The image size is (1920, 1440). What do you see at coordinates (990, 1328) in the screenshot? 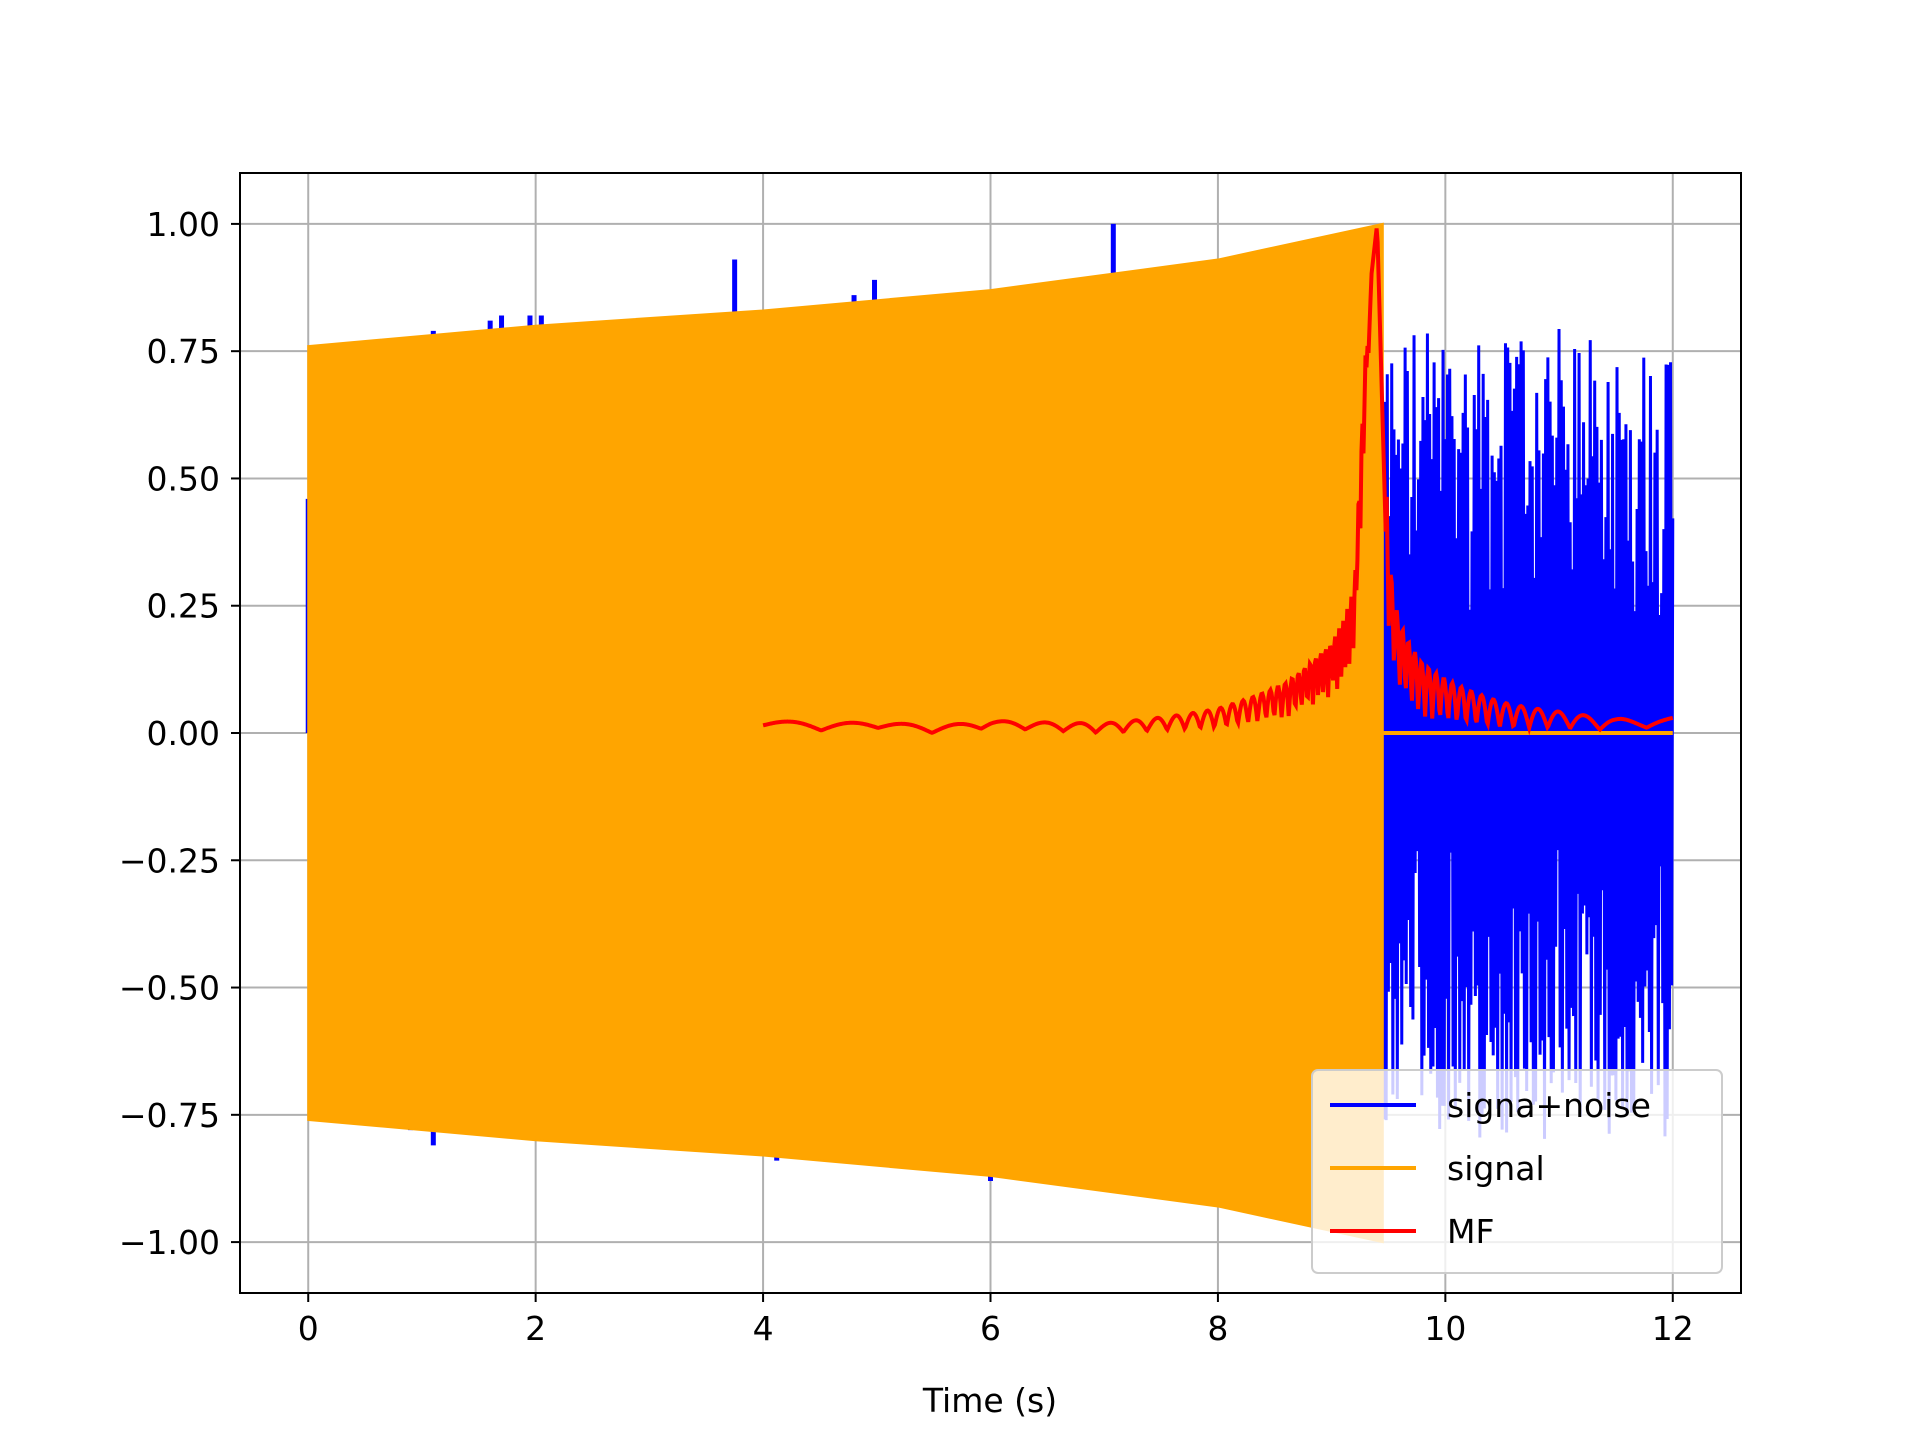
I see `x-tick-label: 6` at bounding box center [990, 1328].